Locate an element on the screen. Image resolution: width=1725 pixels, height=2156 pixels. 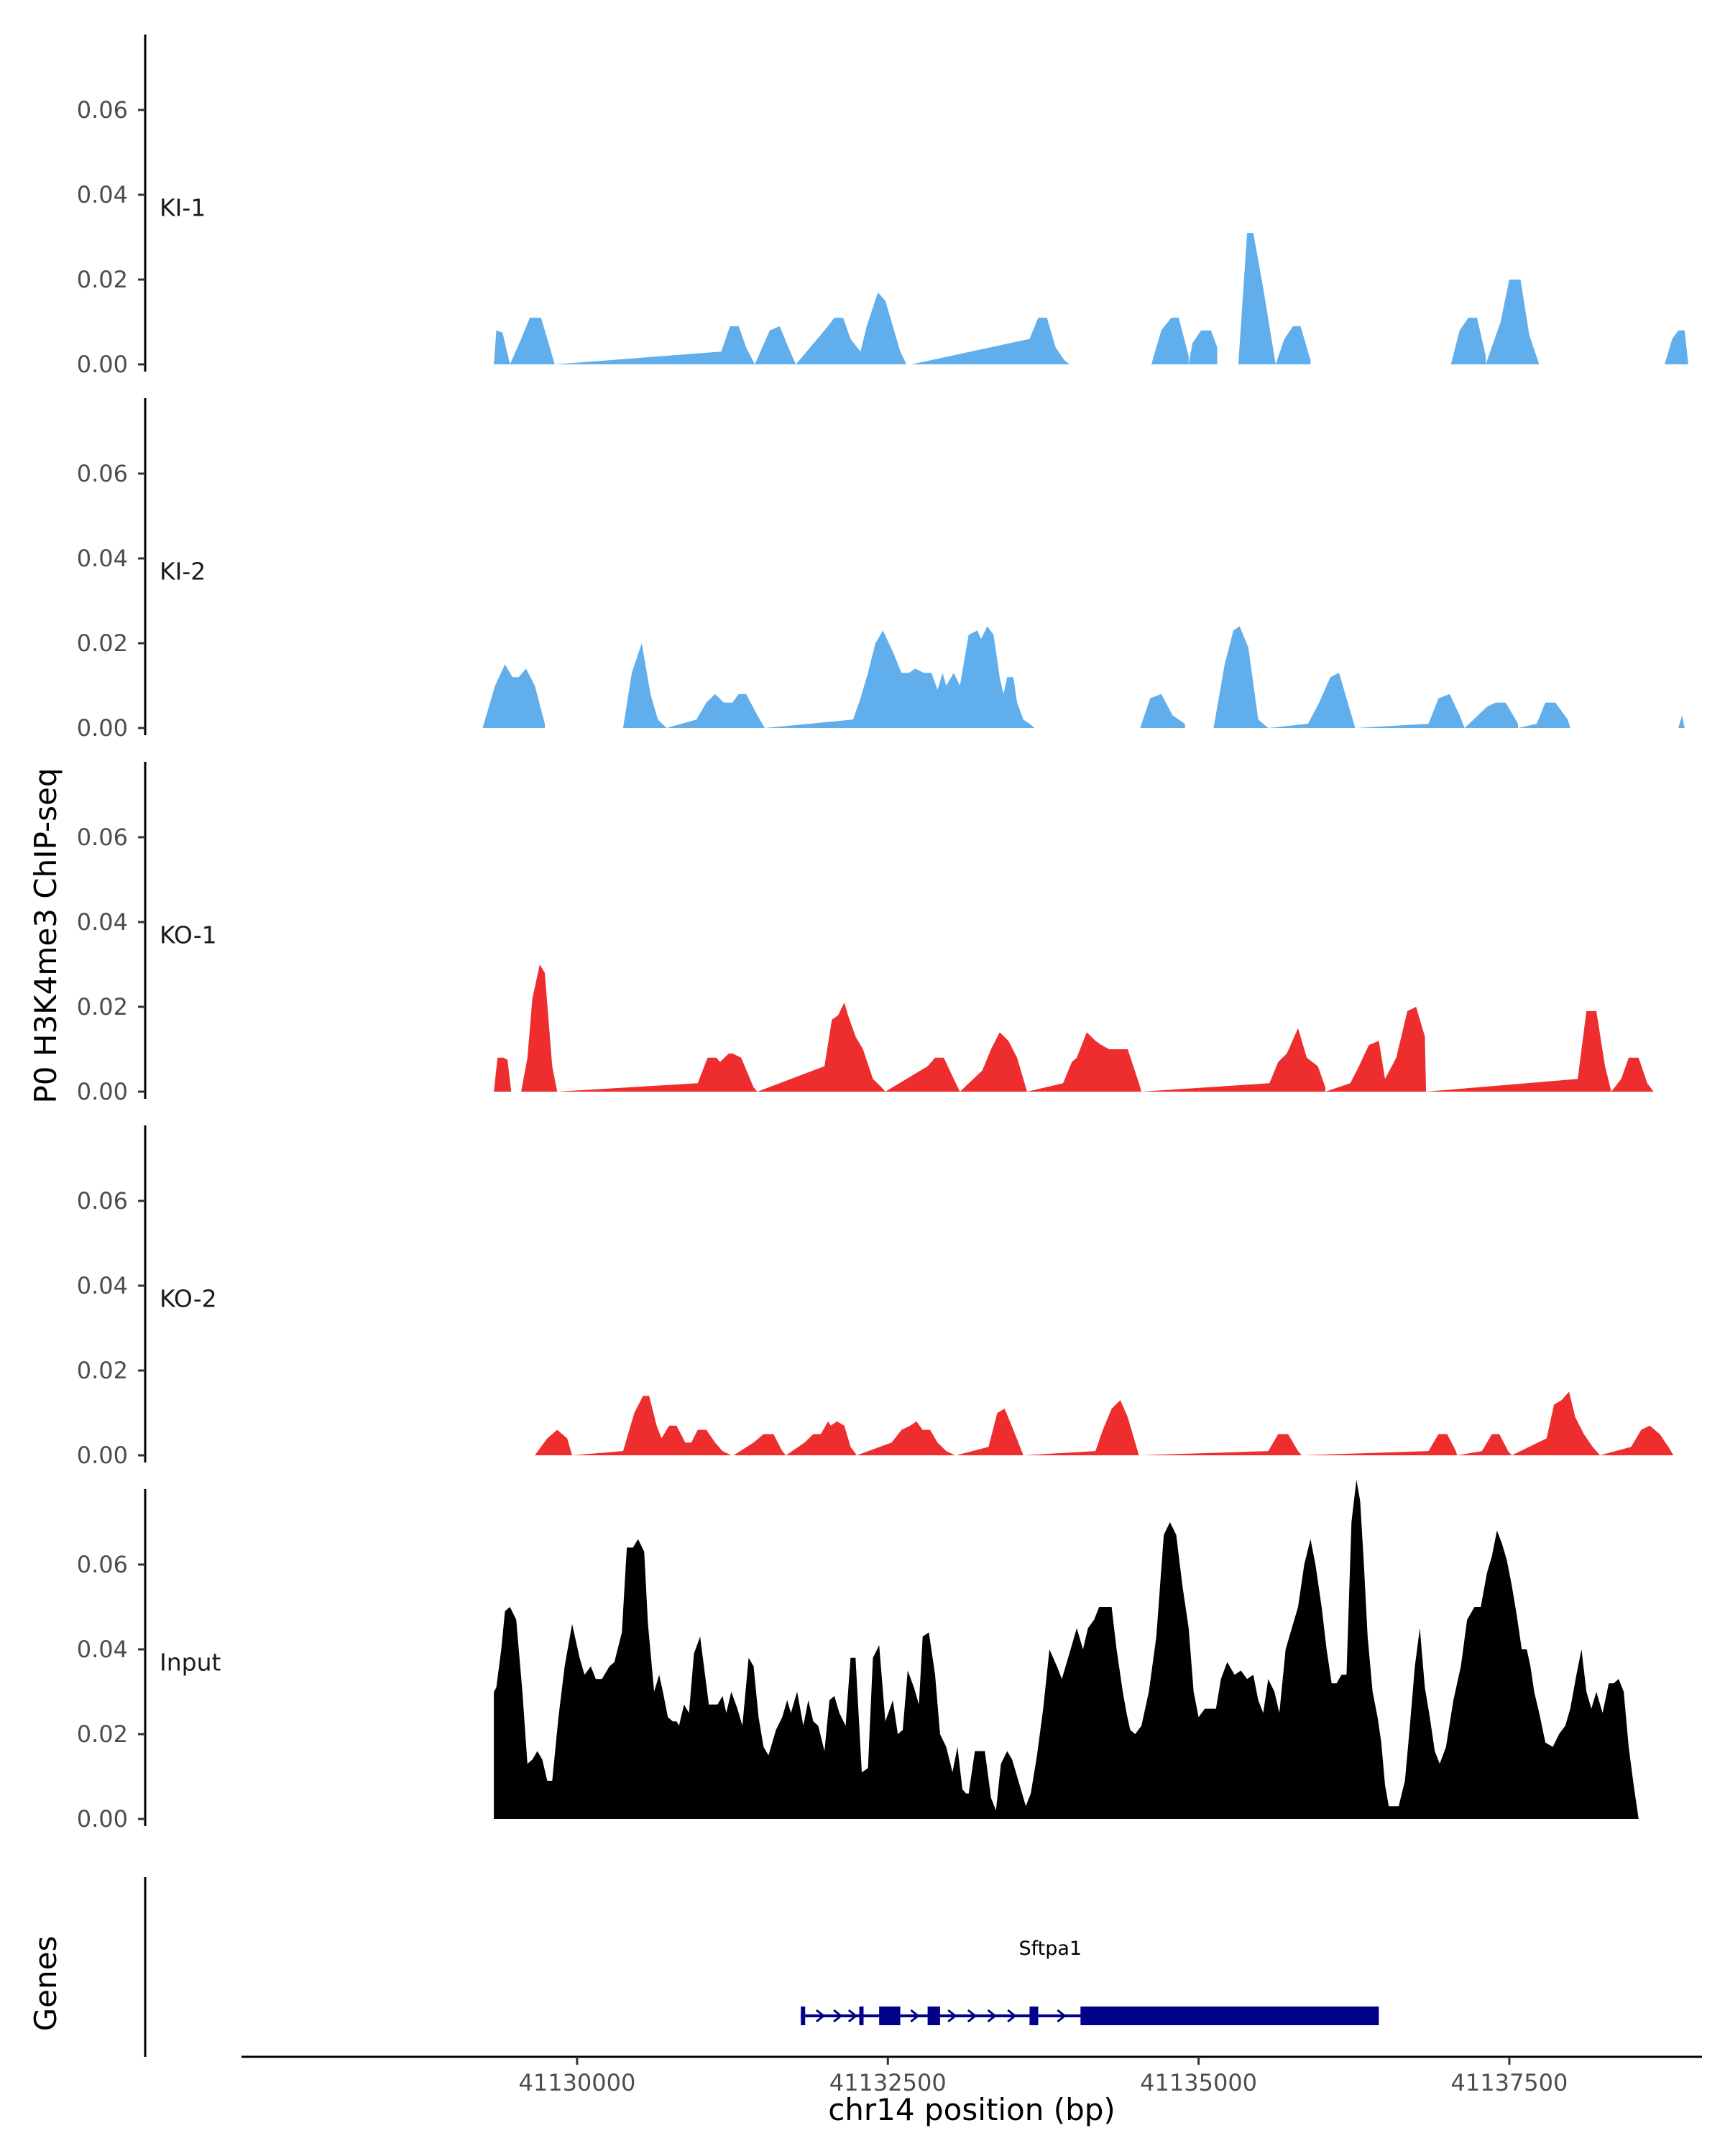
track-input: 0.00 0.02 0.04 0.06 Input is located at coordinates (858, 1657).